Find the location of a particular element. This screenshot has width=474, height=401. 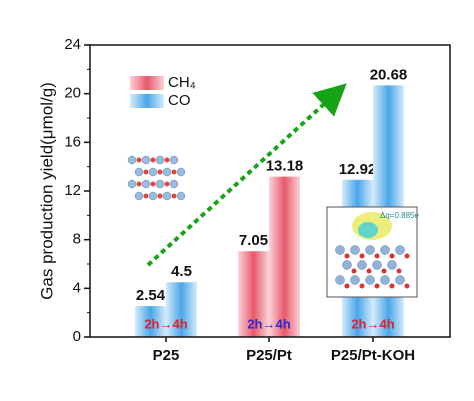

y-tick-label: 20 is located at coordinates (72, 93).